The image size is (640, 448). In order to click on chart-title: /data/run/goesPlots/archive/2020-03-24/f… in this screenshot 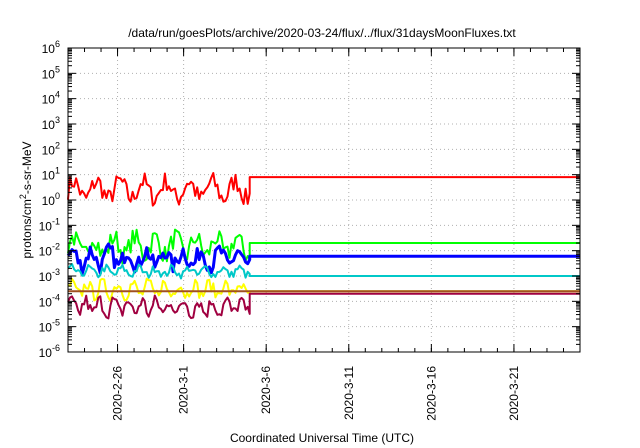, I will do `click(322, 33)`.